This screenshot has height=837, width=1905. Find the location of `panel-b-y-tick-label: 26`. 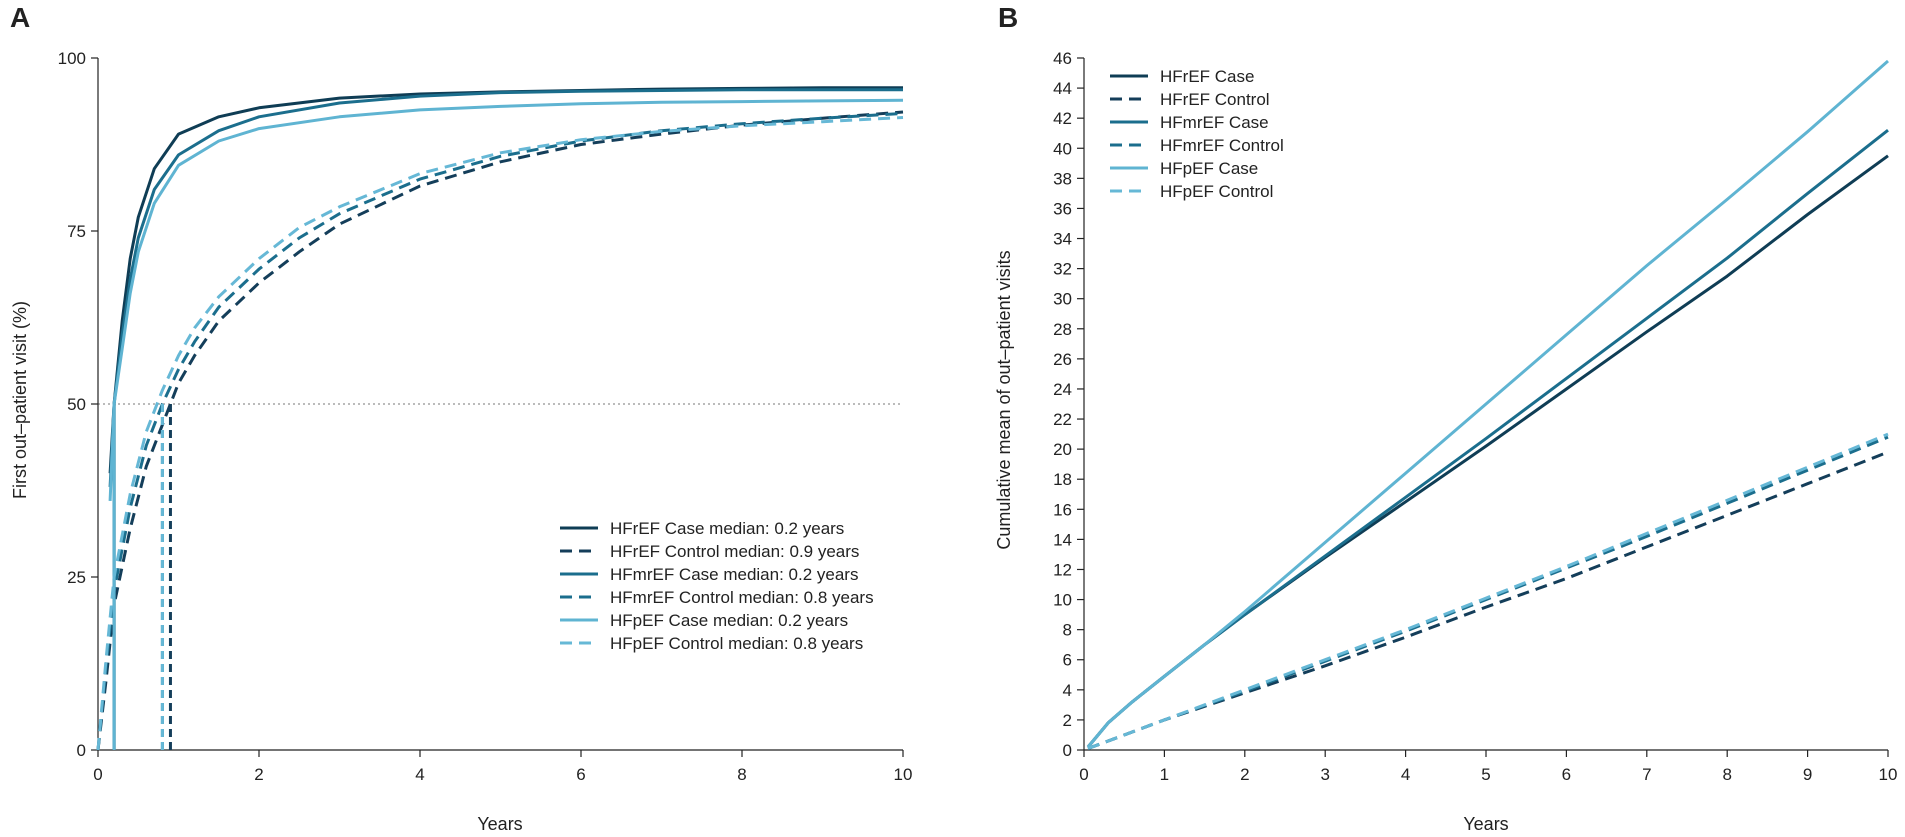

panel-b-y-tick-label: 26 is located at coordinates (1062, 359).